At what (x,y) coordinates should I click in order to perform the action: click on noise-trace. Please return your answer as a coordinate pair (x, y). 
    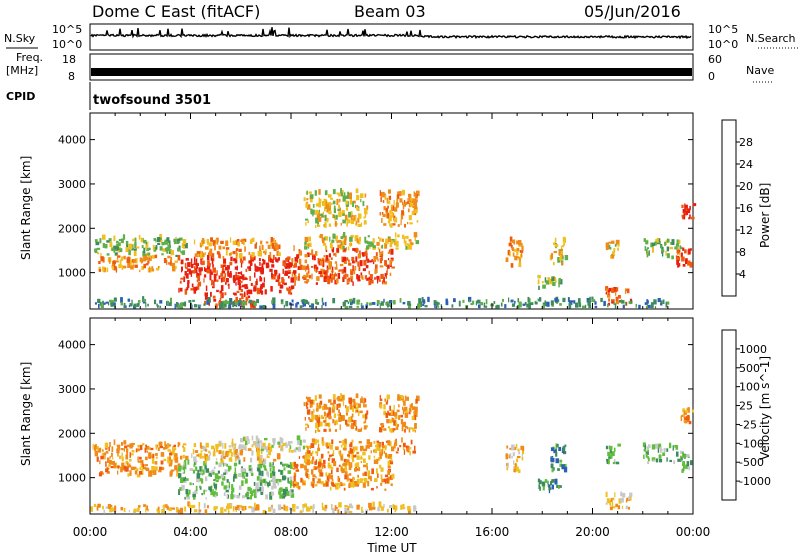
    Looking at the image, I should click on (391, 33).